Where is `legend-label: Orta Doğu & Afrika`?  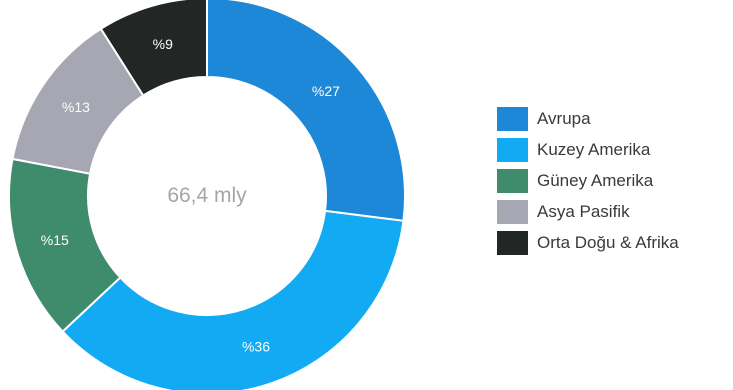 legend-label: Orta Doğu & Afrika is located at coordinates (608, 242).